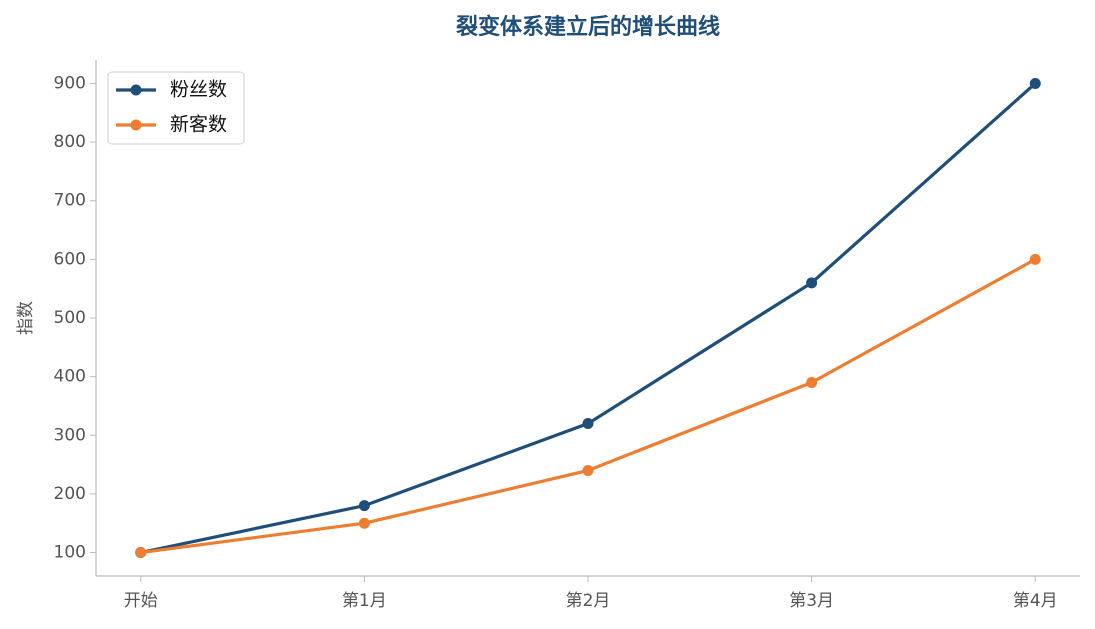  I want to click on x-tick-label: 第4月, so click(1035, 601).